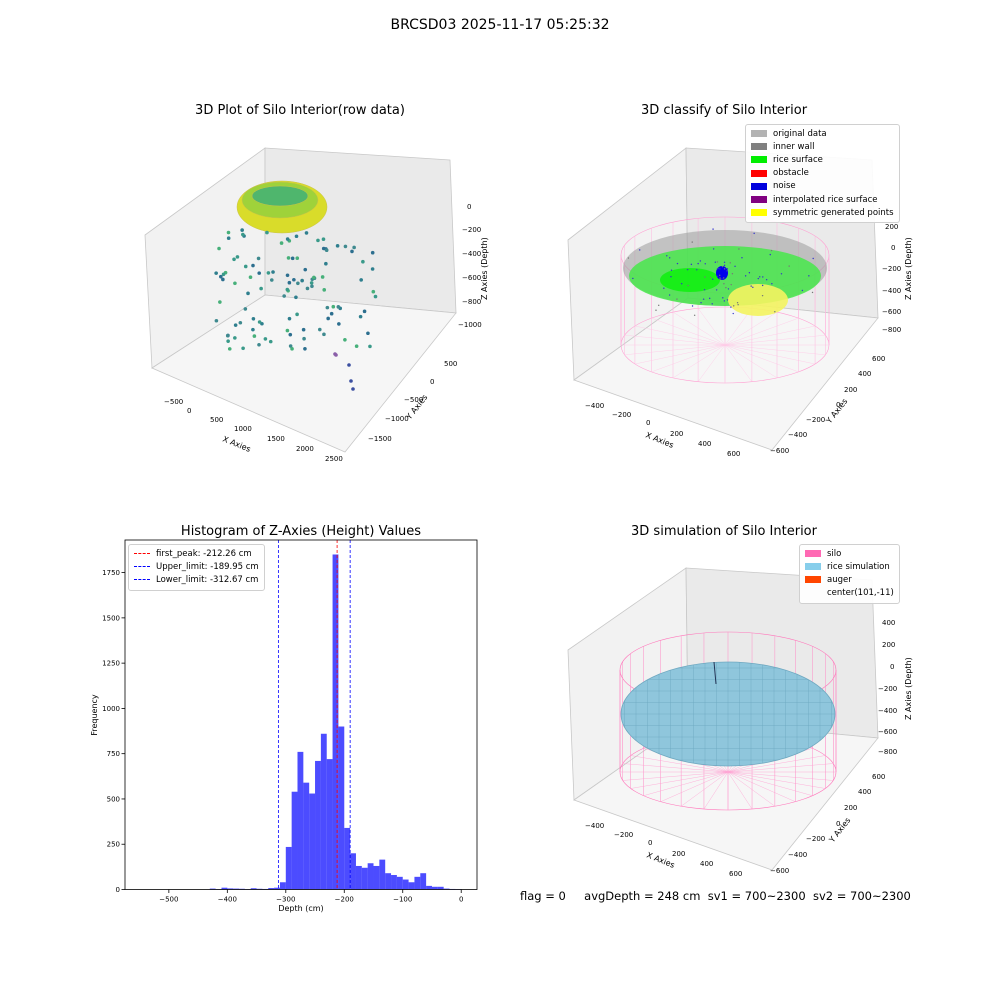 The height and width of the screenshot is (1000, 1000). I want to click on legend-label: noise, so click(784, 186).